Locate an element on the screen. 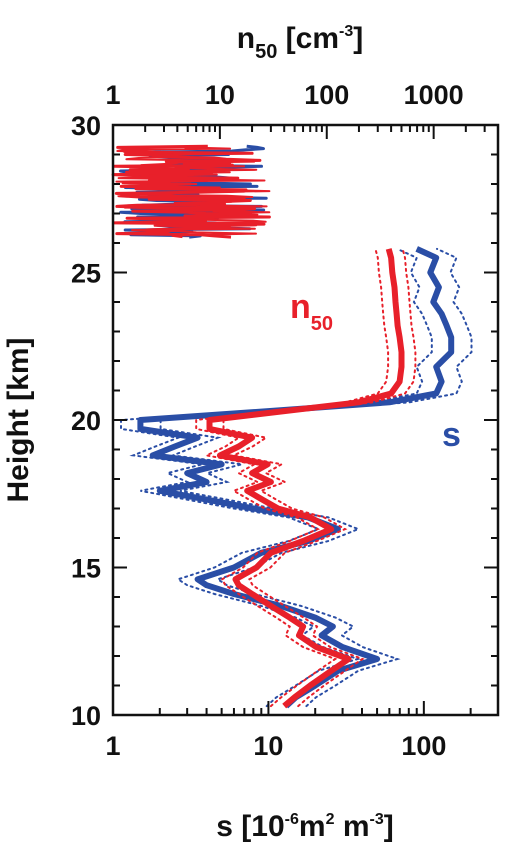 The image size is (512, 850). y-axis-title: Height [km] is located at coordinates (18, 420).